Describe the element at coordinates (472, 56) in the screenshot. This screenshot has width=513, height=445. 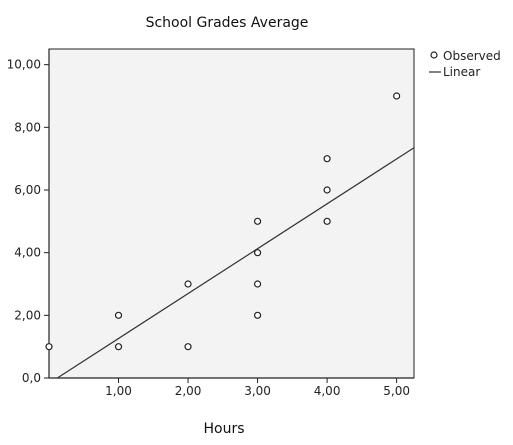
I see `legend-observed-label: Observed` at that location.